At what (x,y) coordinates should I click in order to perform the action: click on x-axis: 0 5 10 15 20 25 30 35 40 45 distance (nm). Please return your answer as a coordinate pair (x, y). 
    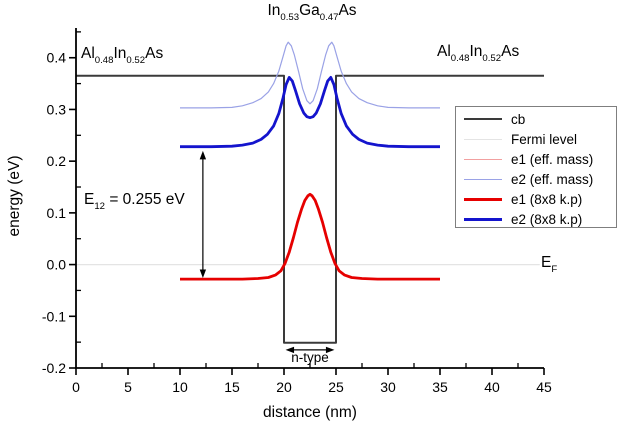
    Looking at the image, I should click on (312, 392).